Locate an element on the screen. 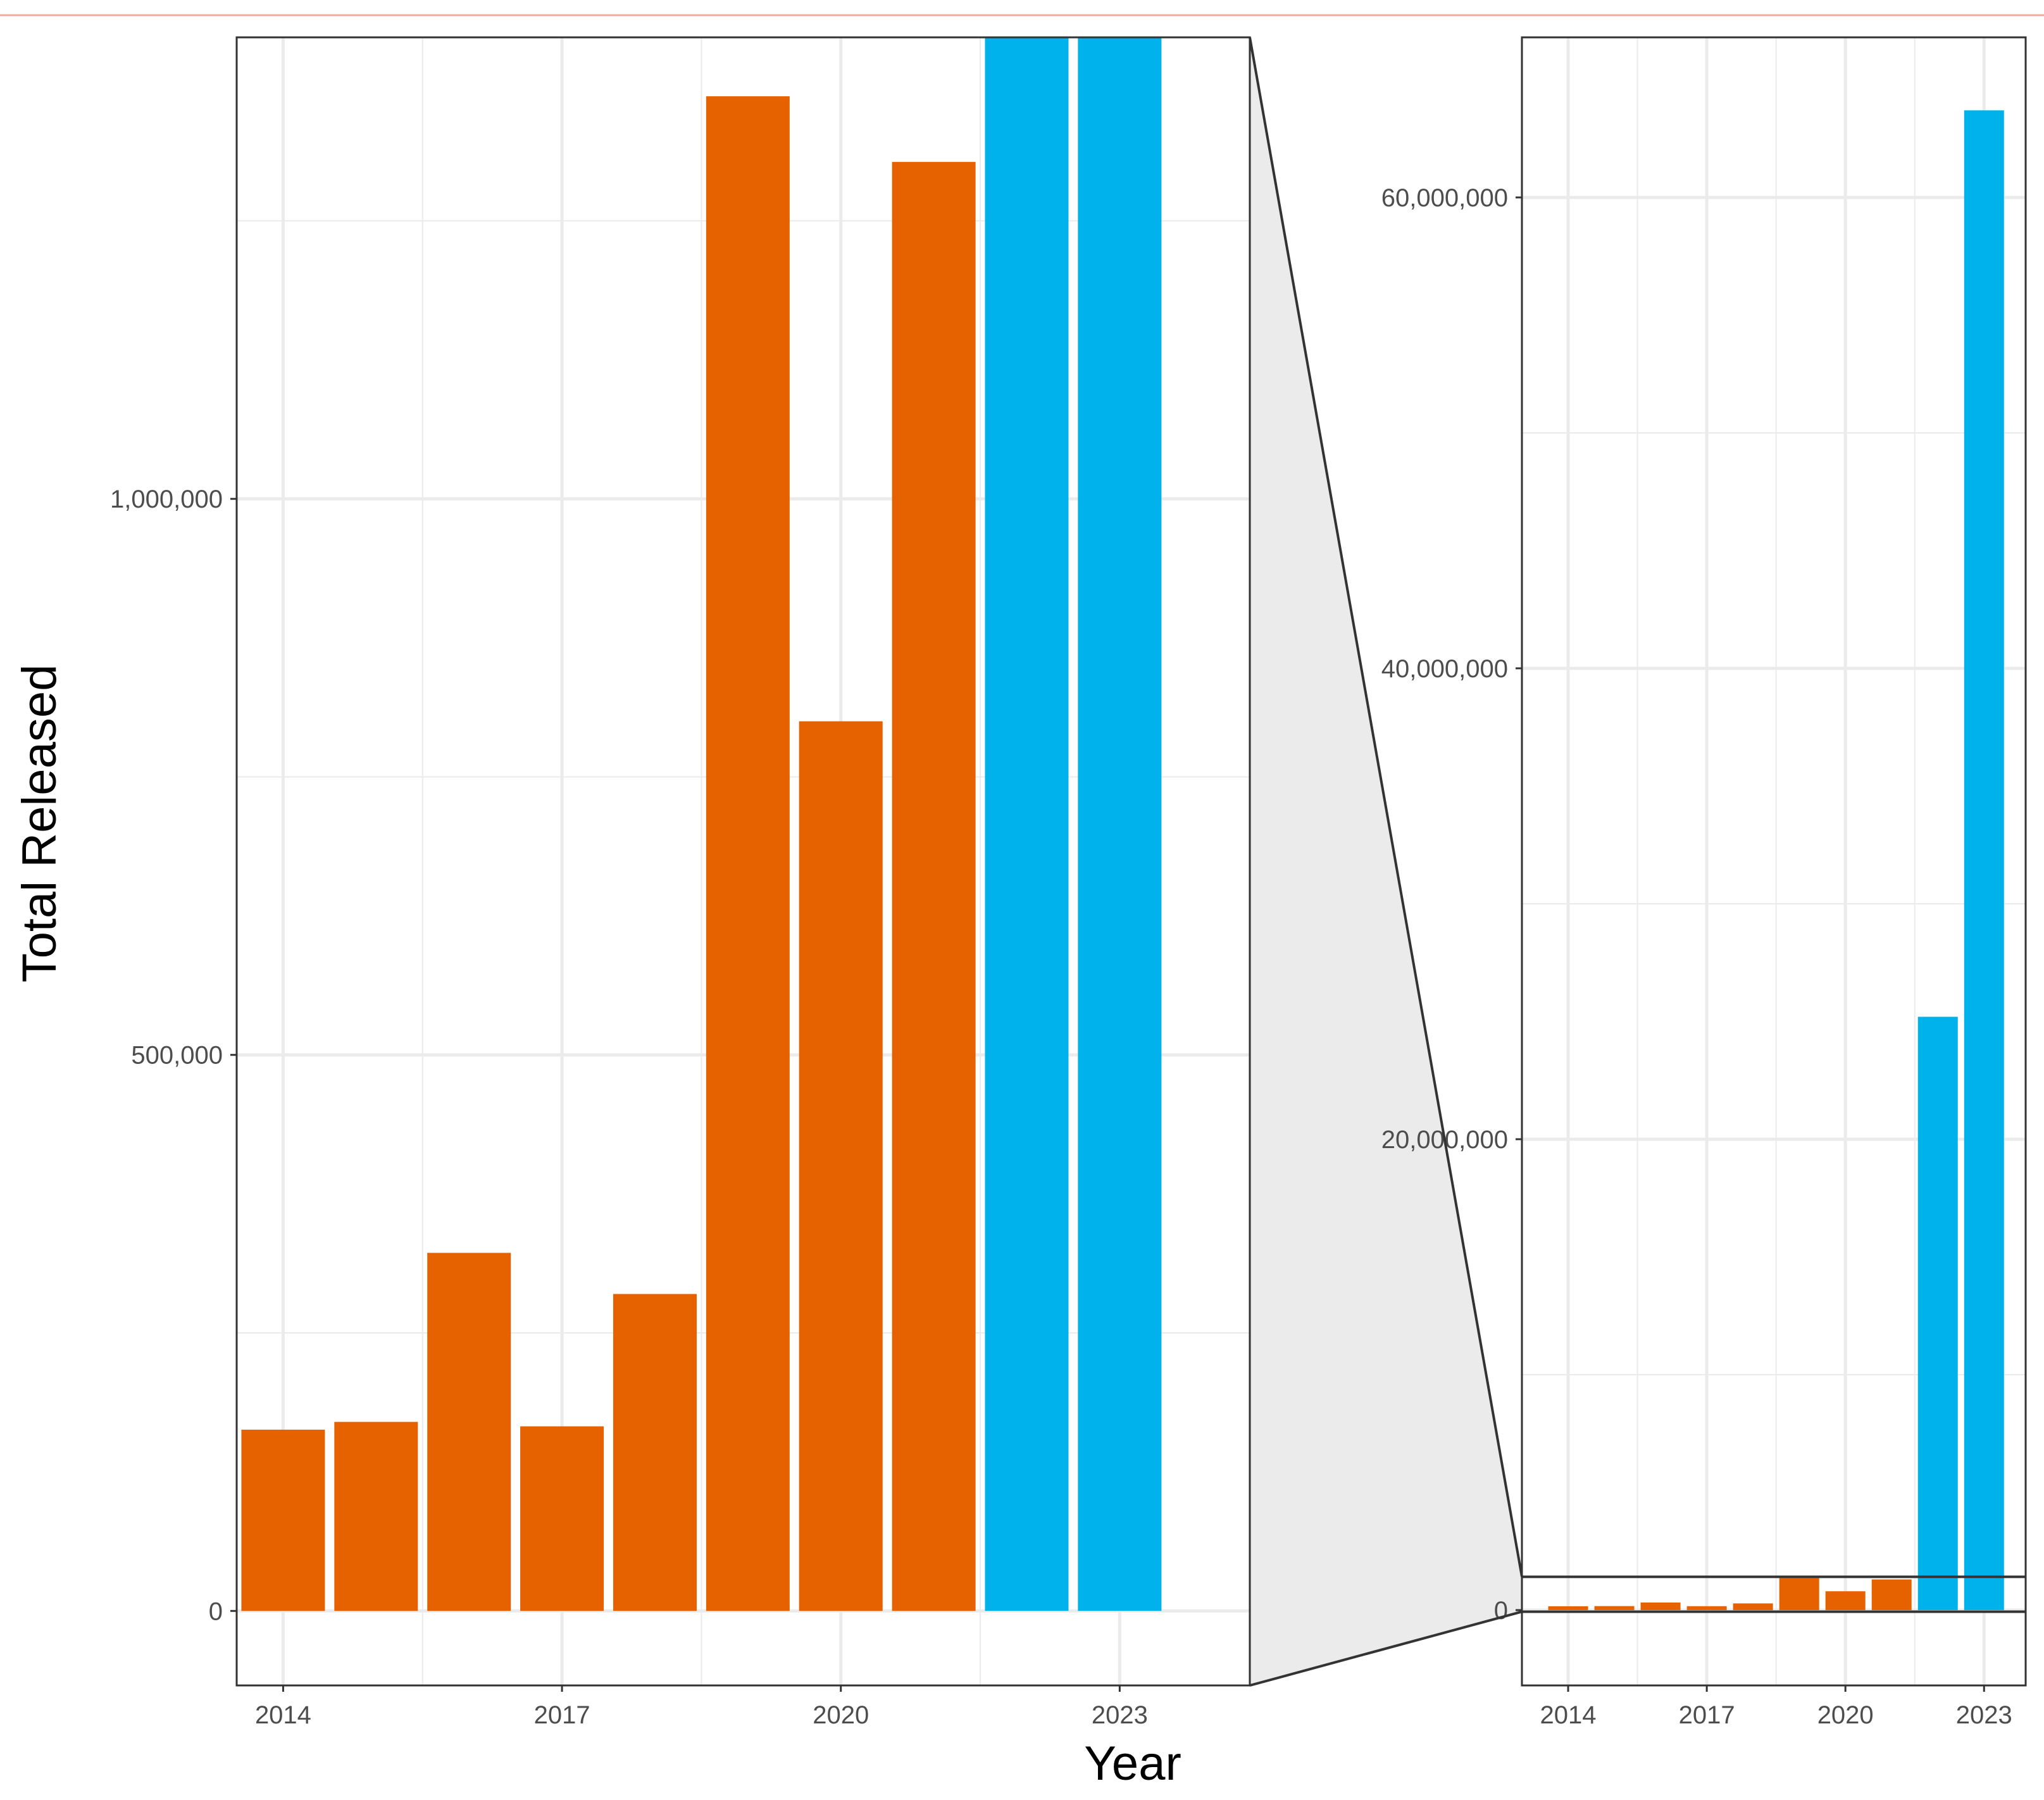 The height and width of the screenshot is (1800, 2044). y-axis-title: Total Released is located at coordinates (39, 824).